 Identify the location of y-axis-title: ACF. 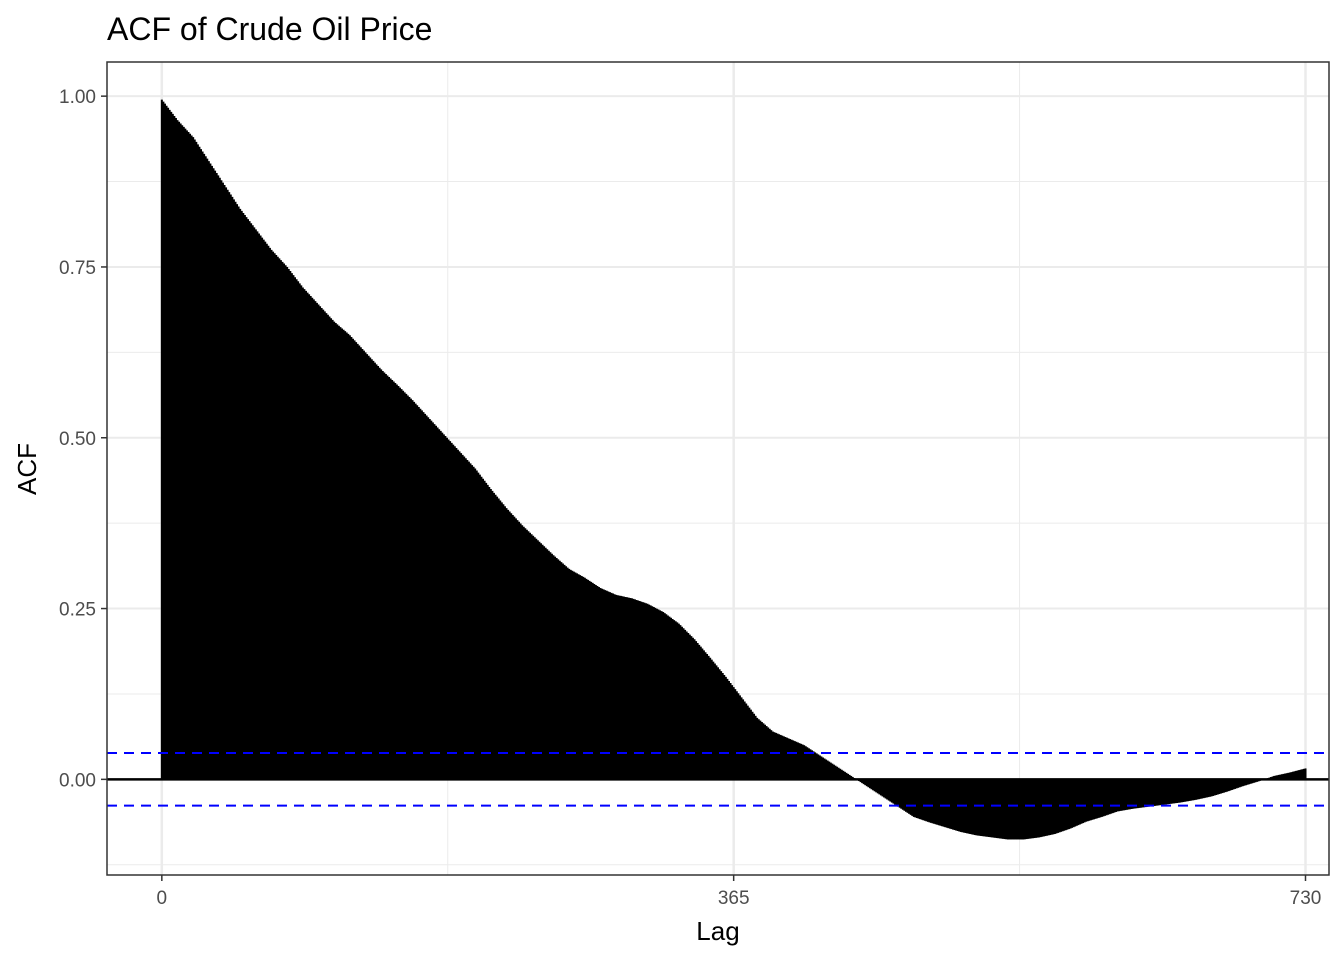
(27, 469).